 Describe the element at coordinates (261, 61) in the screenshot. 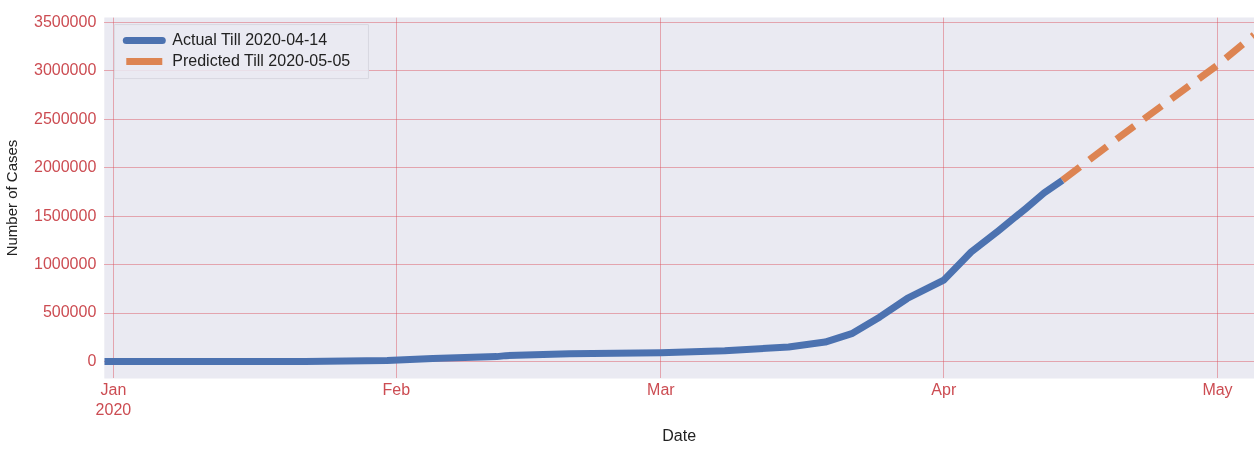

I see `legend-label: Predicted Till 2020-05-05` at that location.